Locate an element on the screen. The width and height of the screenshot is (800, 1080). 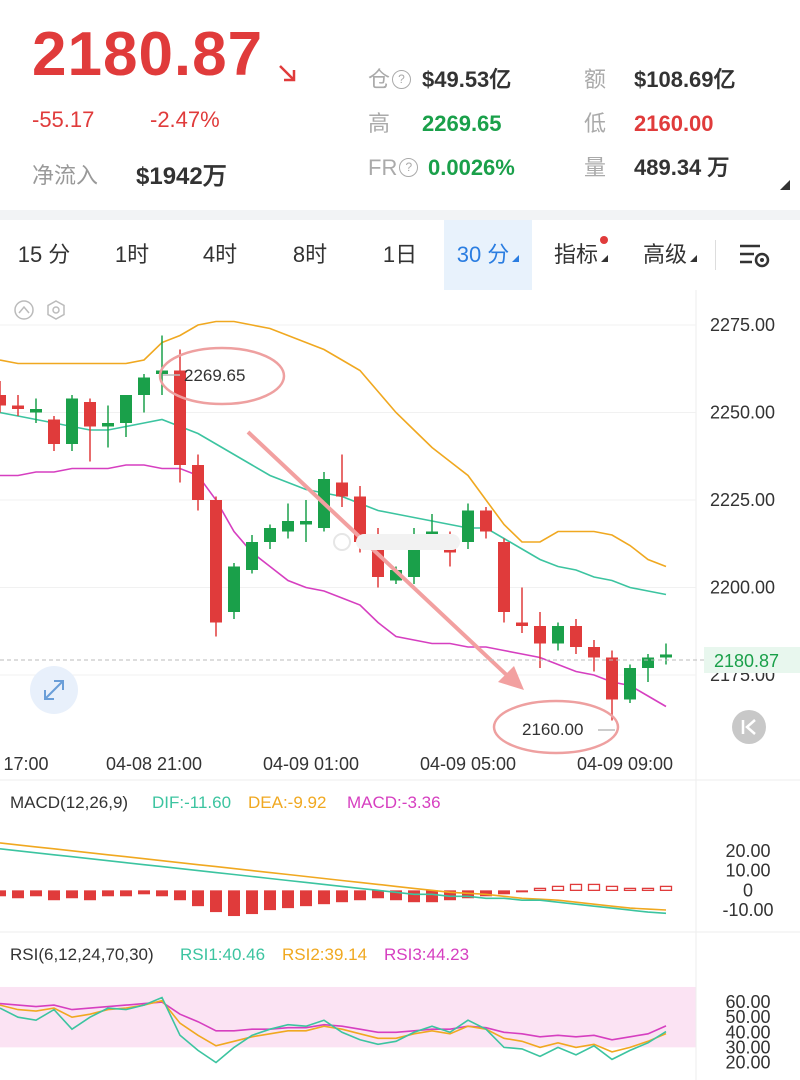
macd-tick-label: 20.00 is located at coordinates (747, 851).